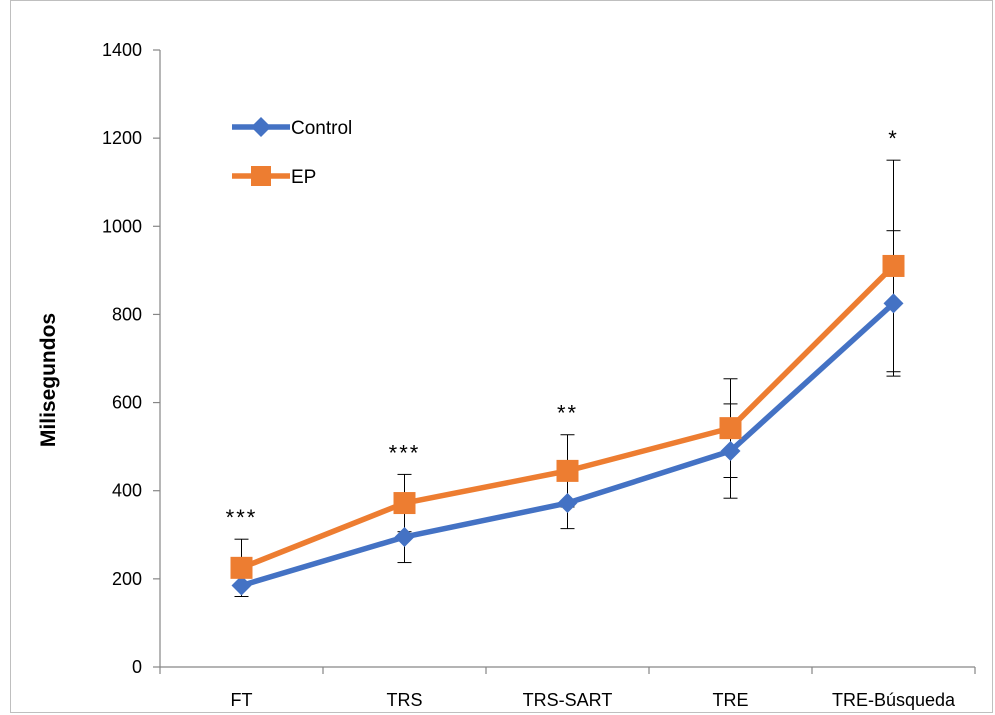 Image resolution: width=995 pixels, height=715 pixels. Describe the element at coordinates (731, 700) in the screenshot. I see `x-tick-label: TRE` at that location.